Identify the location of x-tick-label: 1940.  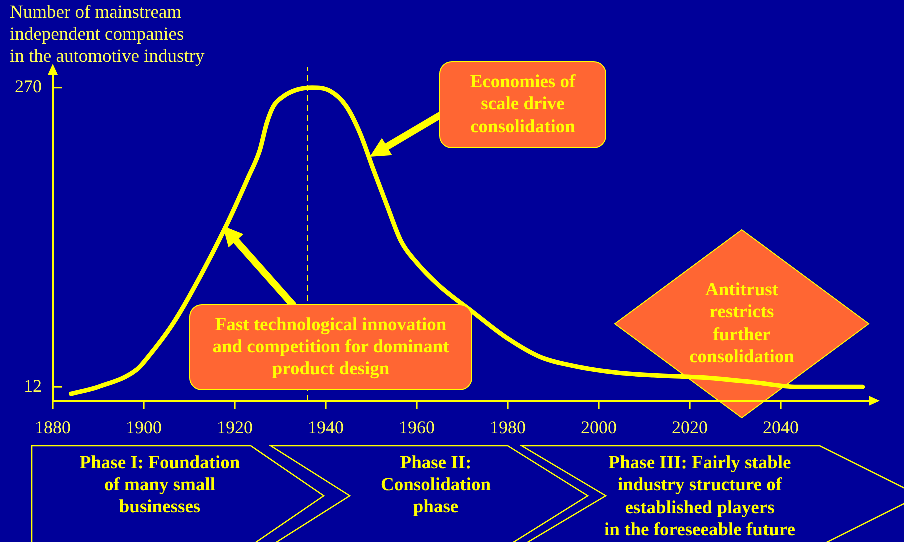
(326, 428).